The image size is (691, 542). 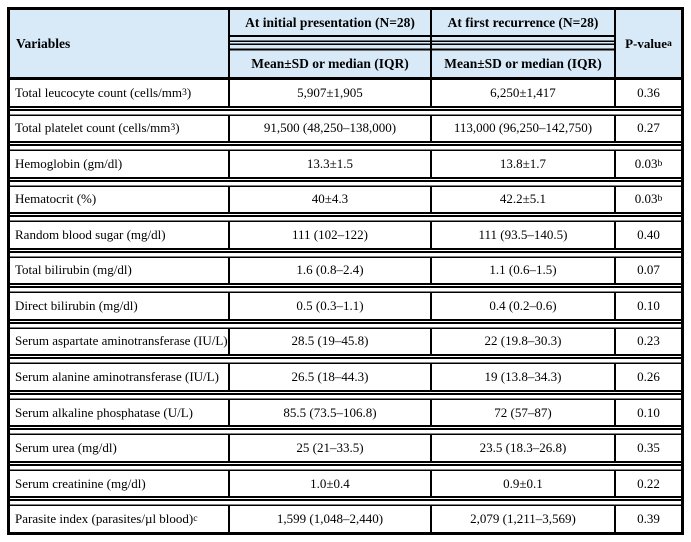 What do you see at coordinates (648, 448) in the screenshot?
I see `pvalue-cell: 0.35` at bounding box center [648, 448].